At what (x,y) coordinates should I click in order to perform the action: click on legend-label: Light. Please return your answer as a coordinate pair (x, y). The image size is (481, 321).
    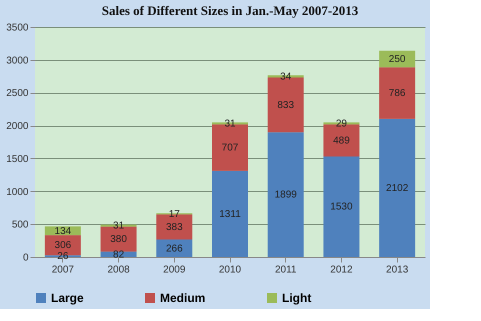
    Looking at the image, I should click on (297, 298).